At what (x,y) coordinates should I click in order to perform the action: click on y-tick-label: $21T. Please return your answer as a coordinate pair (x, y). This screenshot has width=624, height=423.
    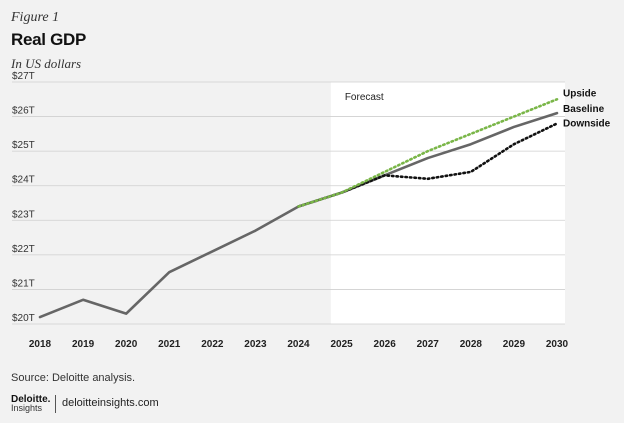
    Looking at the image, I should click on (23, 283).